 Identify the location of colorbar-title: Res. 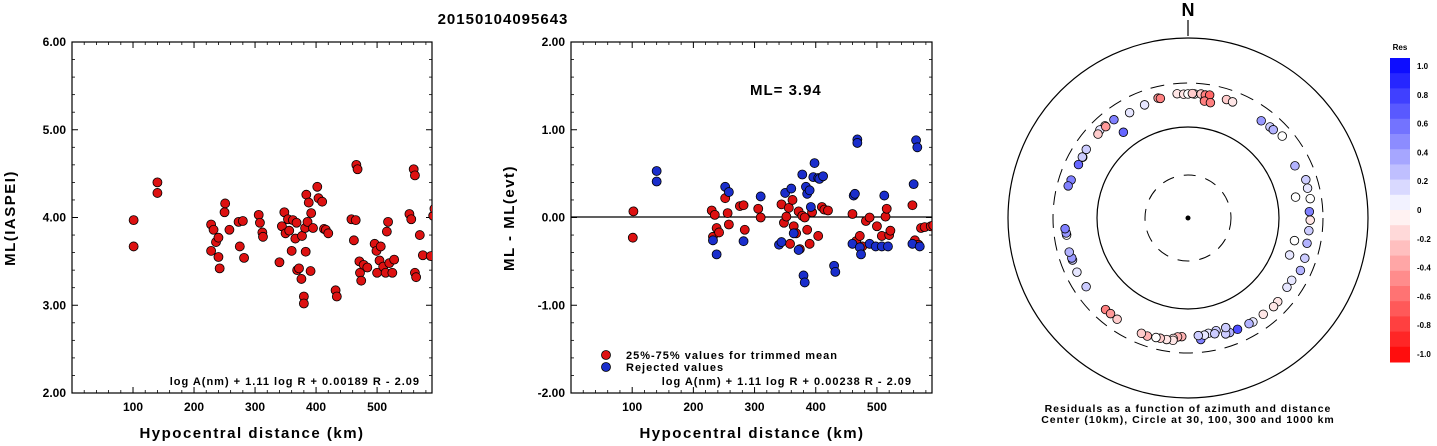
(1400, 47).